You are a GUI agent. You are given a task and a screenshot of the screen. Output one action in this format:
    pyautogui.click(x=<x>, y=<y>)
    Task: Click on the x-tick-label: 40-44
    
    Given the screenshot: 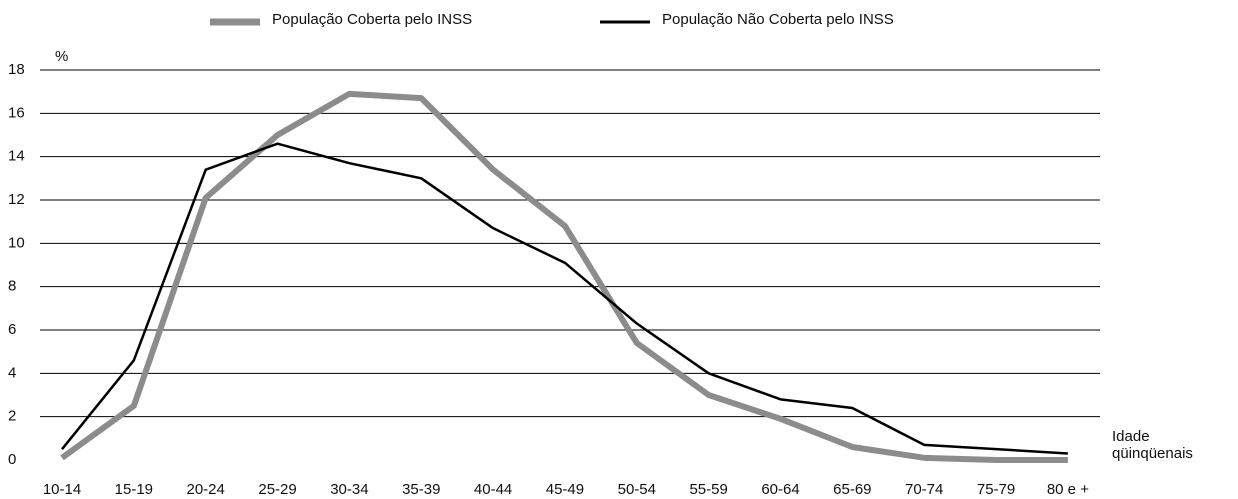 What is the action you would take?
    pyautogui.click(x=493, y=489)
    